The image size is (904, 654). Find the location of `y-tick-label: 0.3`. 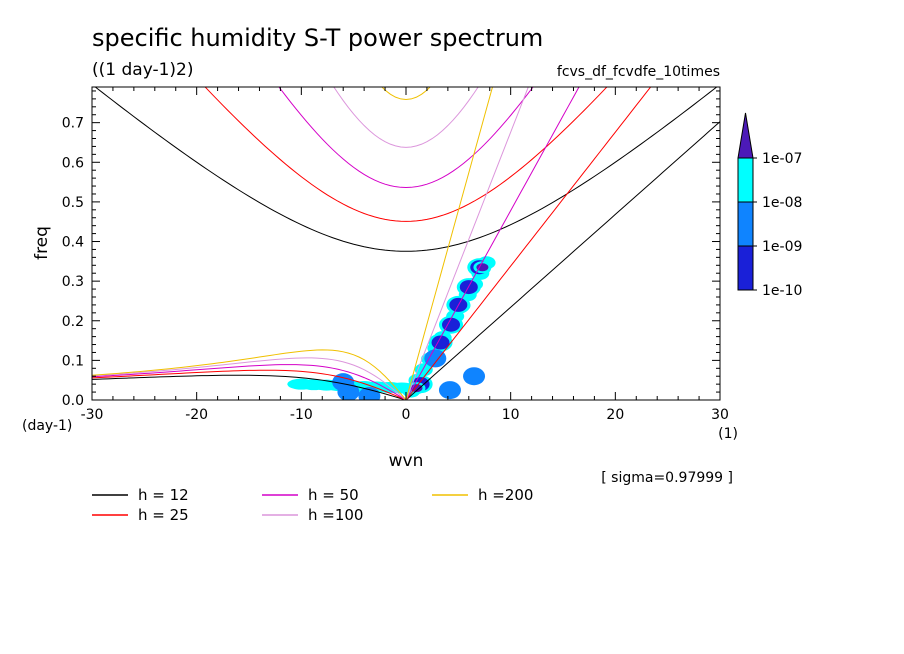

y-tick-label: 0.3 is located at coordinates (73, 282).